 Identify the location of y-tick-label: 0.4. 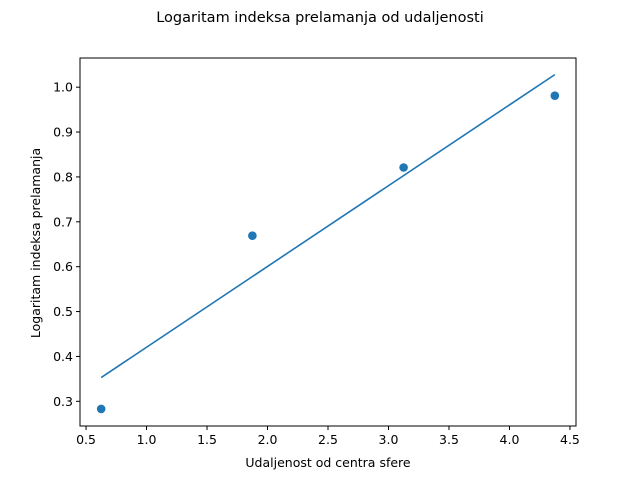
(63, 356).